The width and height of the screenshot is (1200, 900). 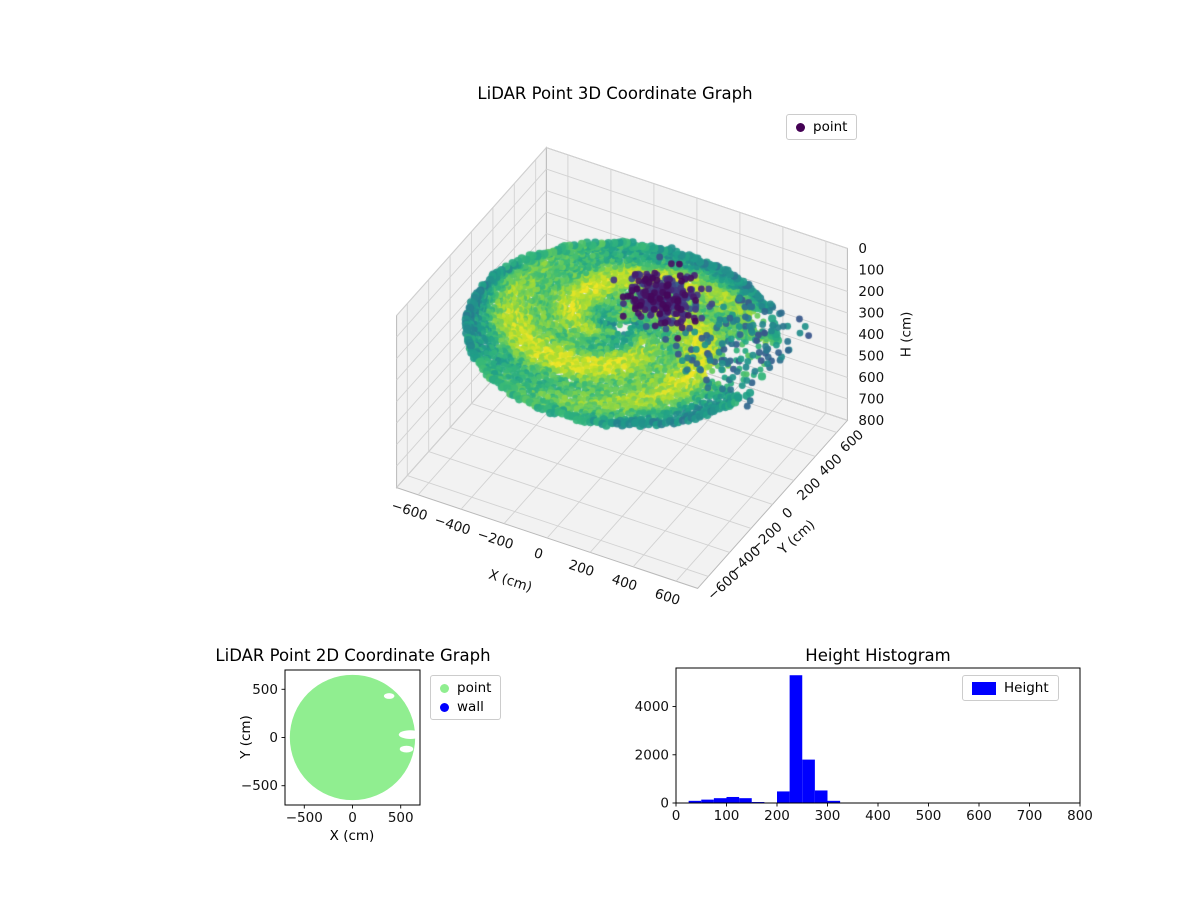 What do you see at coordinates (409, 511) in the screenshot?
I see `svg-text: −600` at bounding box center [409, 511].